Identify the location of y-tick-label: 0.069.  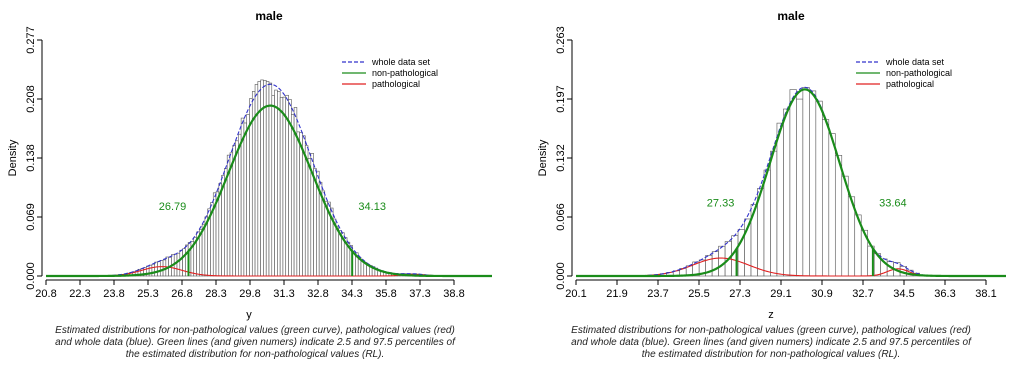
(31, 217).